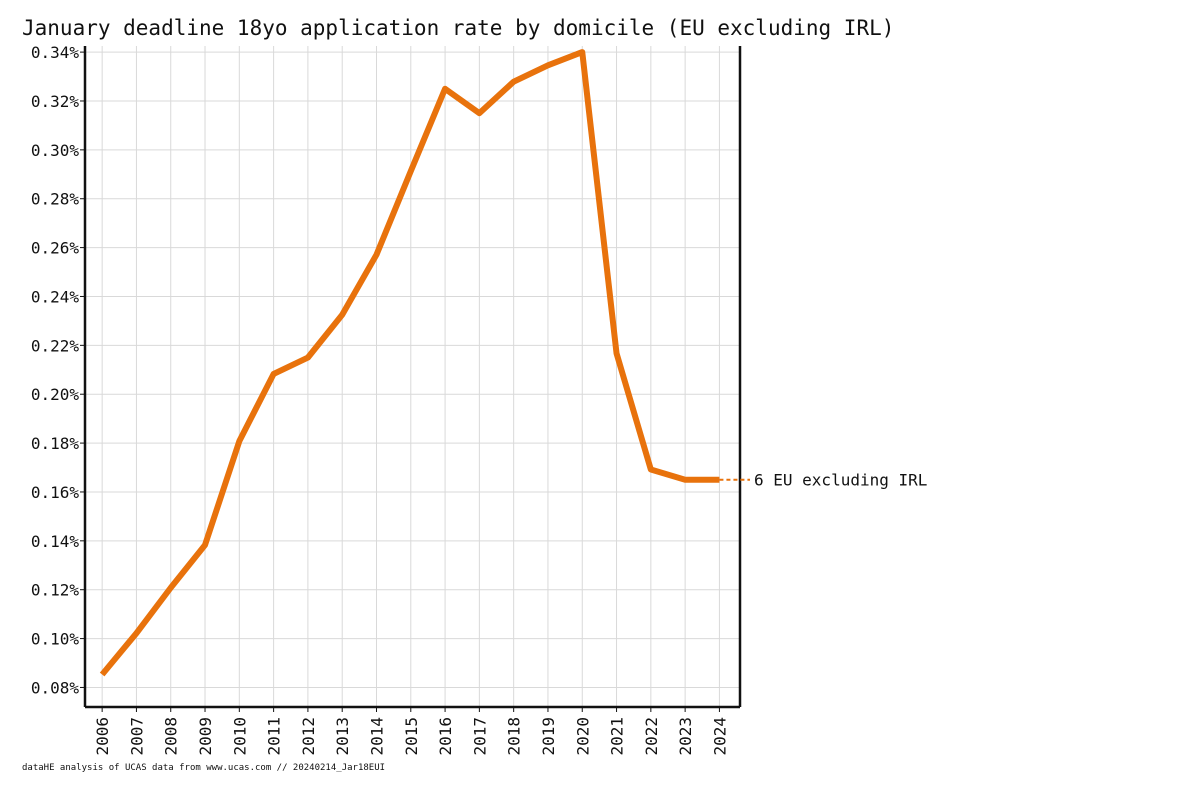  What do you see at coordinates (55, 296) in the screenshot?
I see `y-tick-label: 0.24%` at bounding box center [55, 296].